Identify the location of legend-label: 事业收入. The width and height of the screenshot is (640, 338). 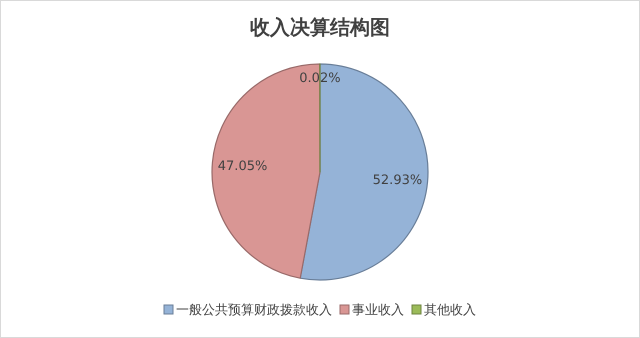
(378, 310).